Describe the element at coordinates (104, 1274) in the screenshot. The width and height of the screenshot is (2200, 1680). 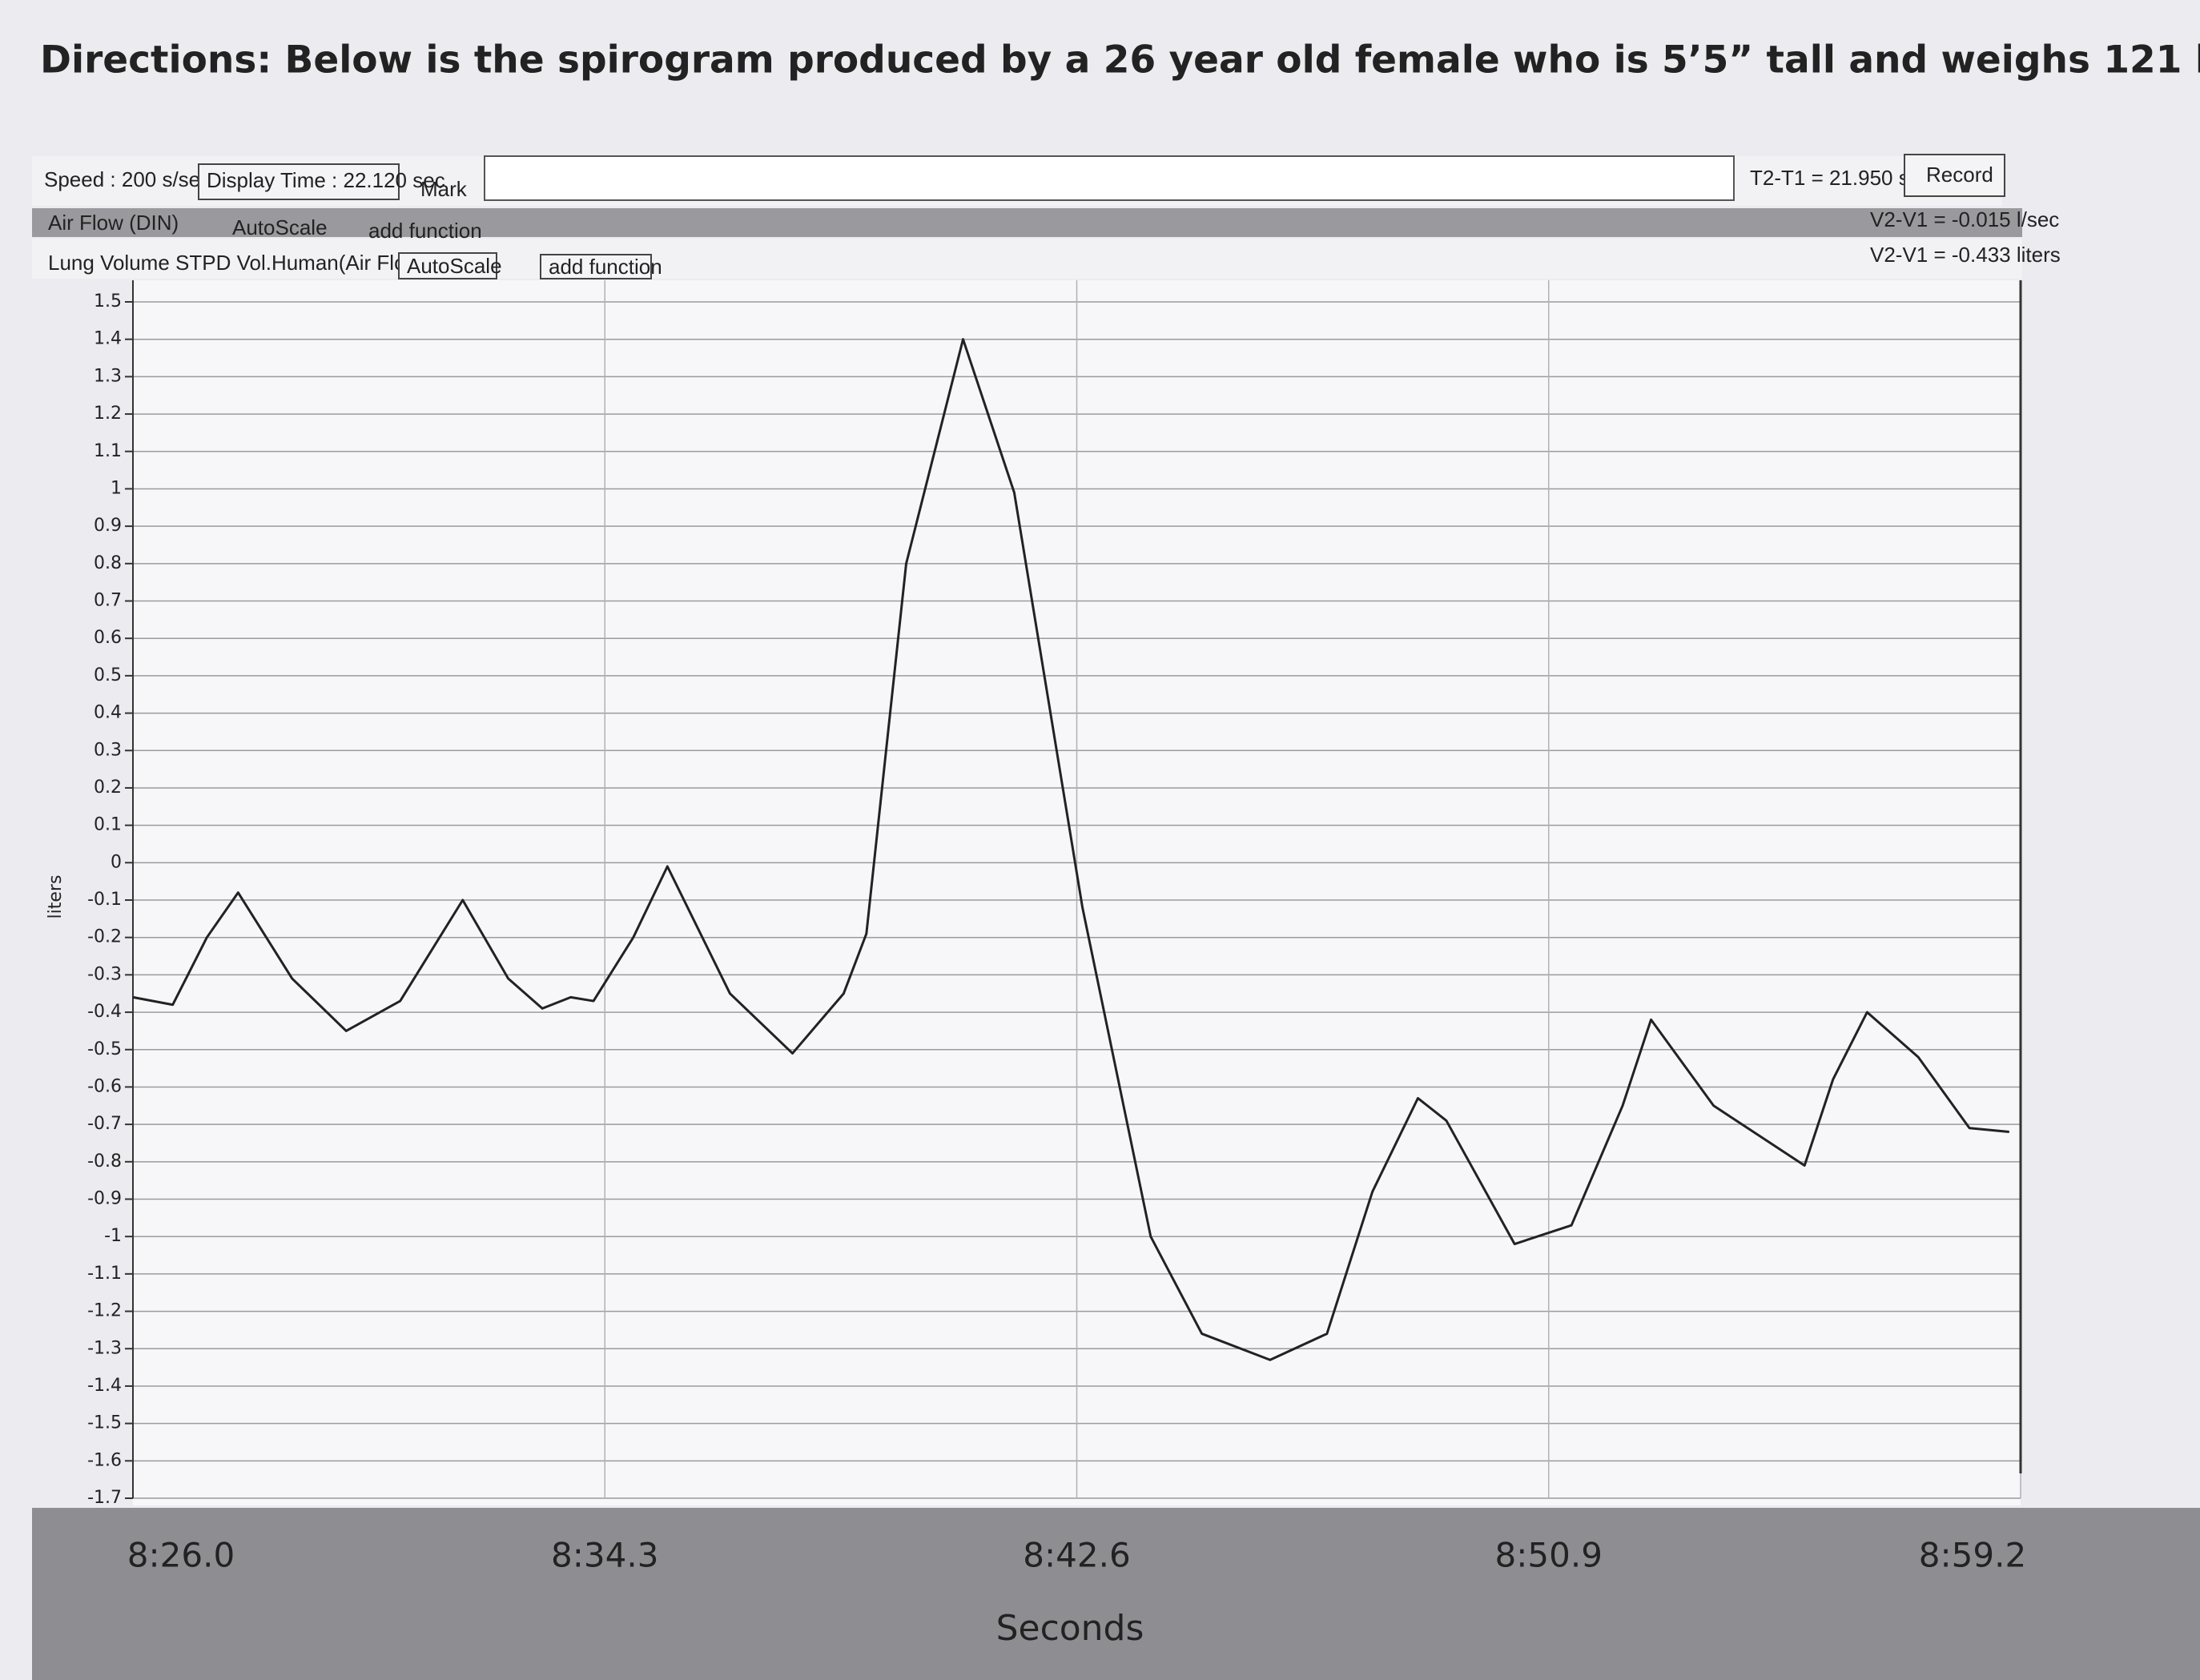
I see `y-tick-label: -1.1` at that location.